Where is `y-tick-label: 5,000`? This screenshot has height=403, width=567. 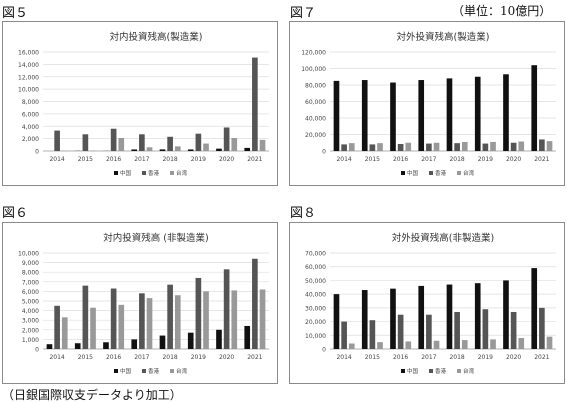
y-tick-label: 5,000 is located at coordinates (30, 302).